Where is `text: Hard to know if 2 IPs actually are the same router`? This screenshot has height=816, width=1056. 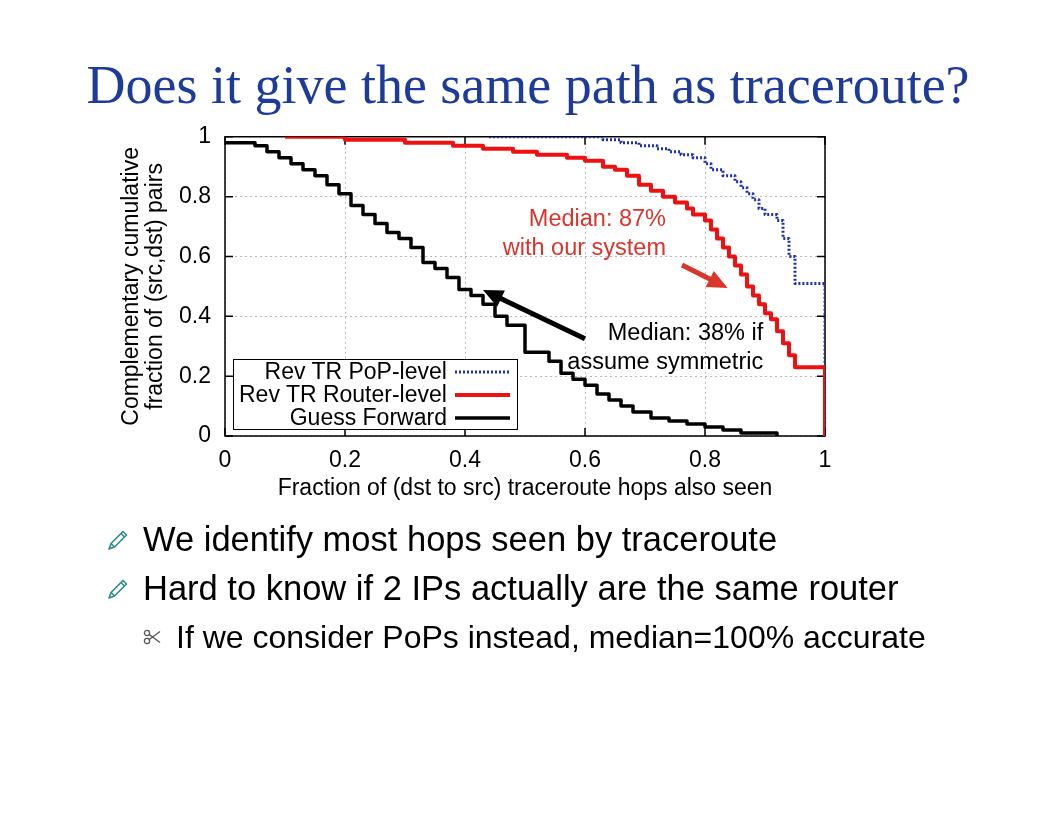 text: Hard to know if 2 IPs actually are the same router is located at coordinates (521, 588).